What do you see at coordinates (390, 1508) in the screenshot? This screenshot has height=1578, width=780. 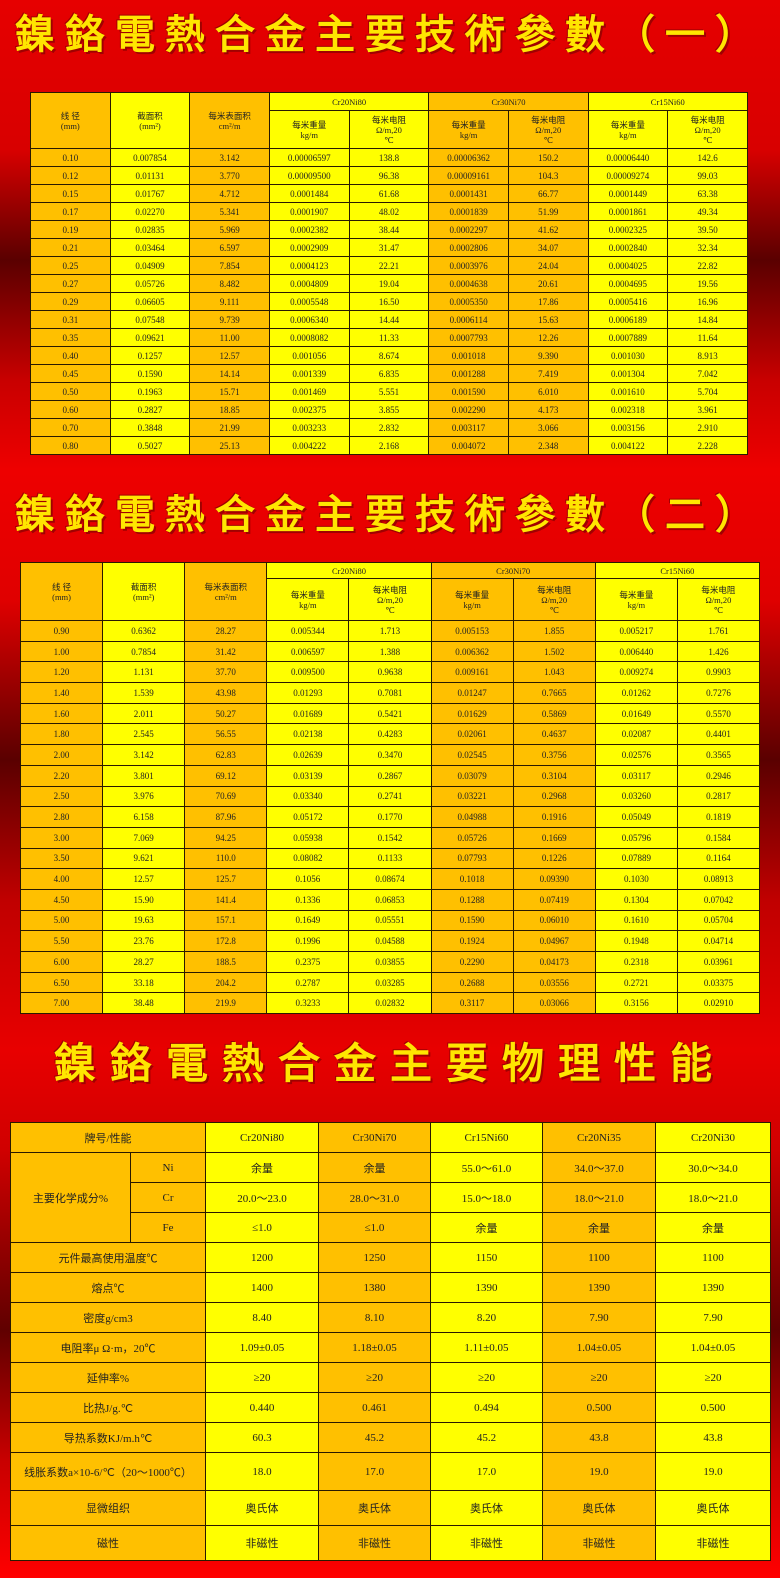 I see `table-row: 显微组织 奥氏体 奥氏体 奥氏体 奥氏体 奥氏体` at bounding box center [390, 1508].